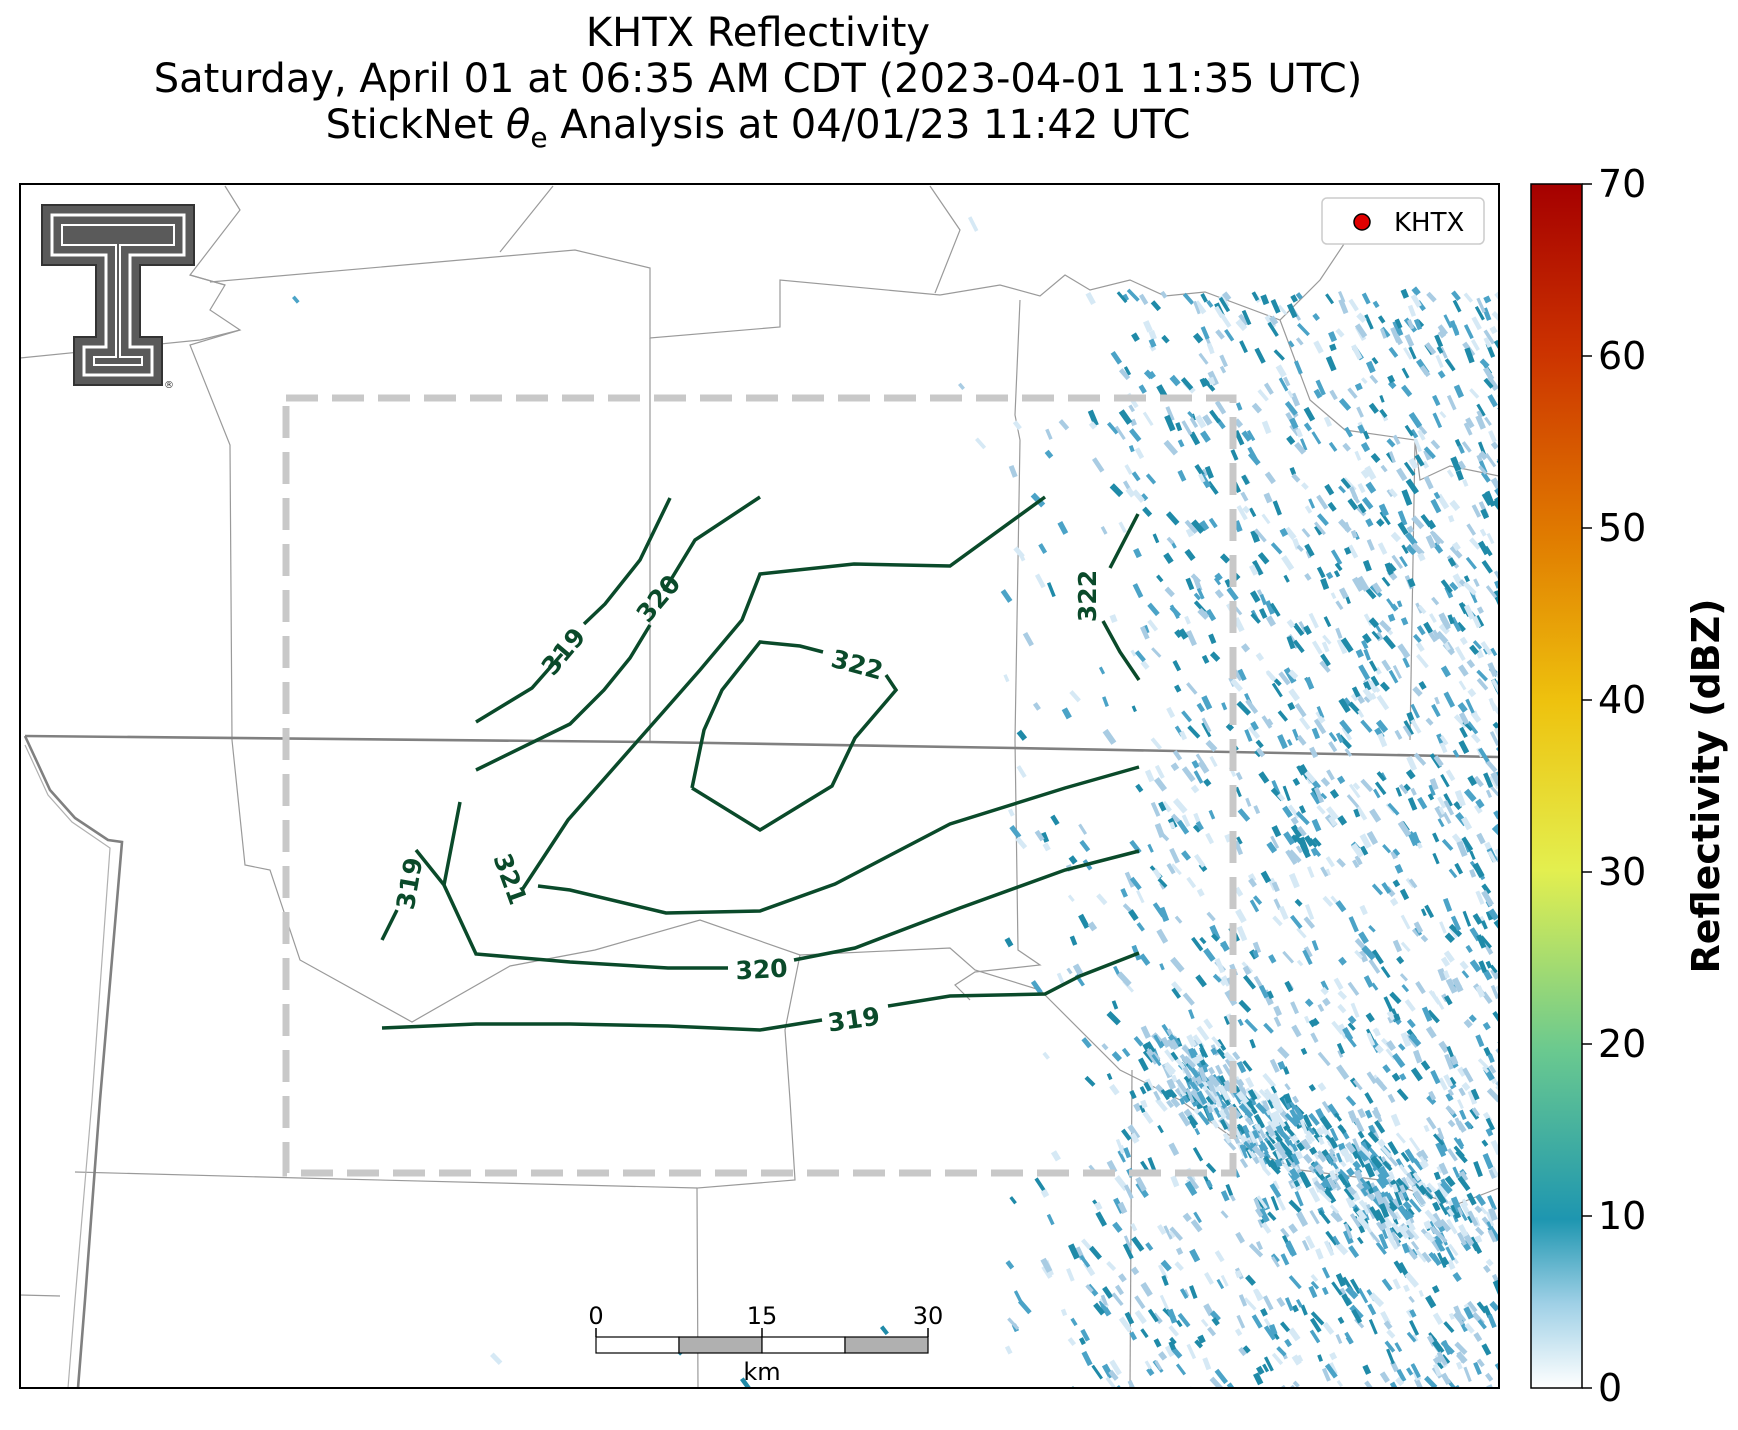  Describe the element at coordinates (854, 1020) in the screenshot. I see `contour-label: 319` at that location.